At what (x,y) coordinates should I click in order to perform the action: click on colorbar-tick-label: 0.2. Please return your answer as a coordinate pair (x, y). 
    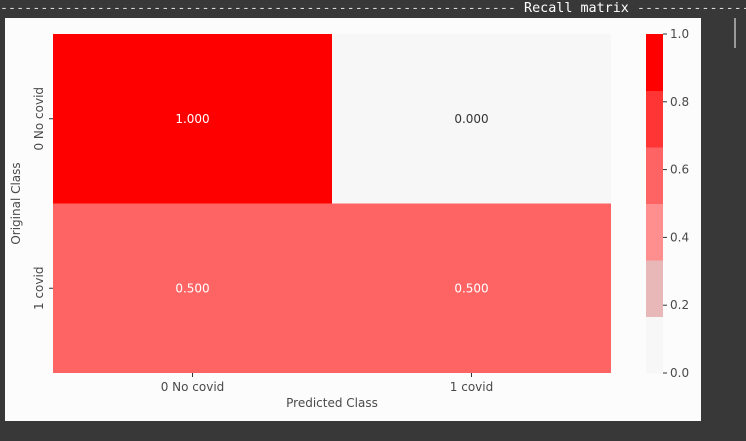
    Looking at the image, I should click on (679, 305).